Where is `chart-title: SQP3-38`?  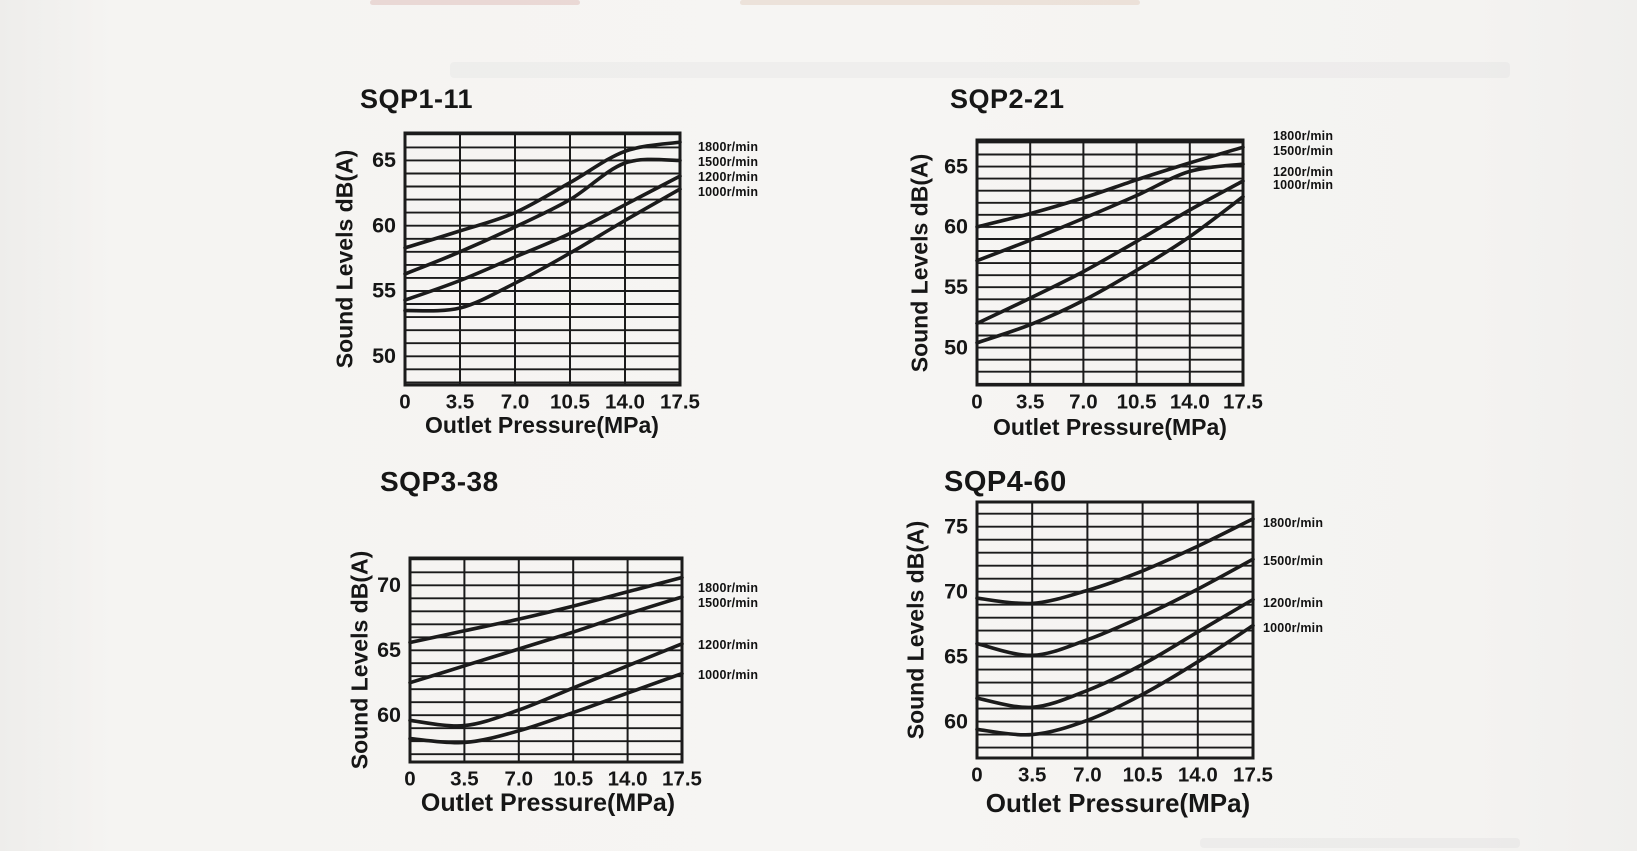 chart-title: SQP3-38 is located at coordinates (439, 481).